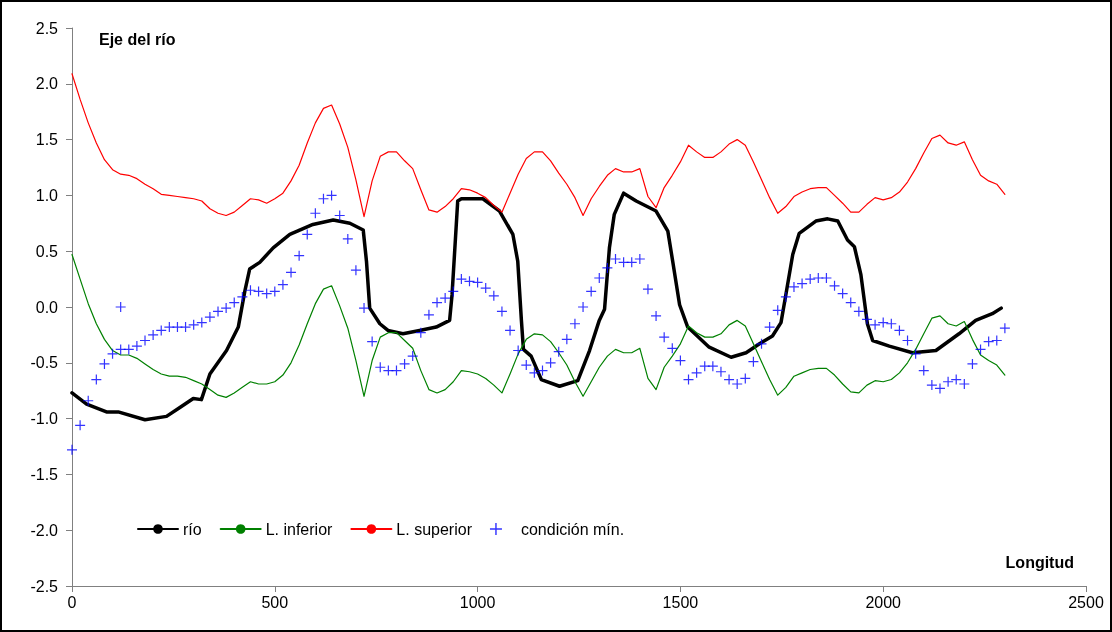 The width and height of the screenshot is (1112, 632). What do you see at coordinates (477, 602) in the screenshot?
I see `x-tick-label: 1000` at bounding box center [477, 602].